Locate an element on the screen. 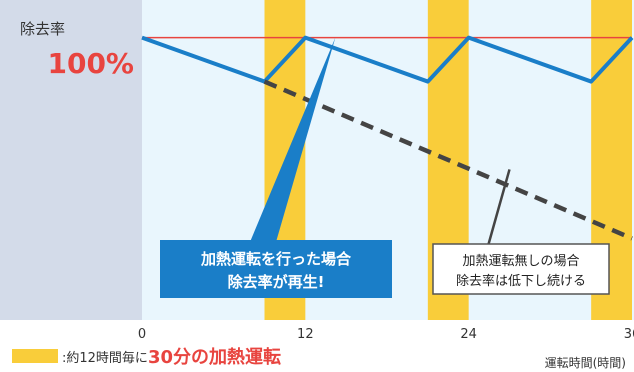  y-axis-label: 除去率 is located at coordinates (42, 29).